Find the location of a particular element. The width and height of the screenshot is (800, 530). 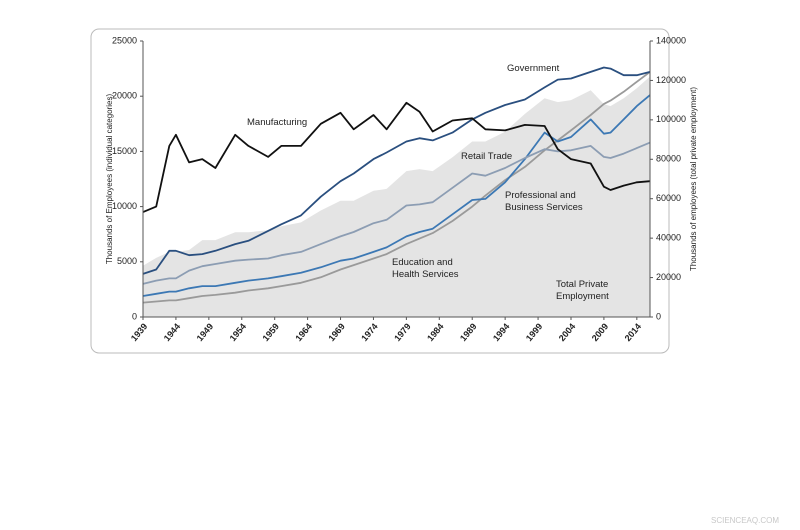

series-label: Education and Health Services is located at coordinates (425, 268).